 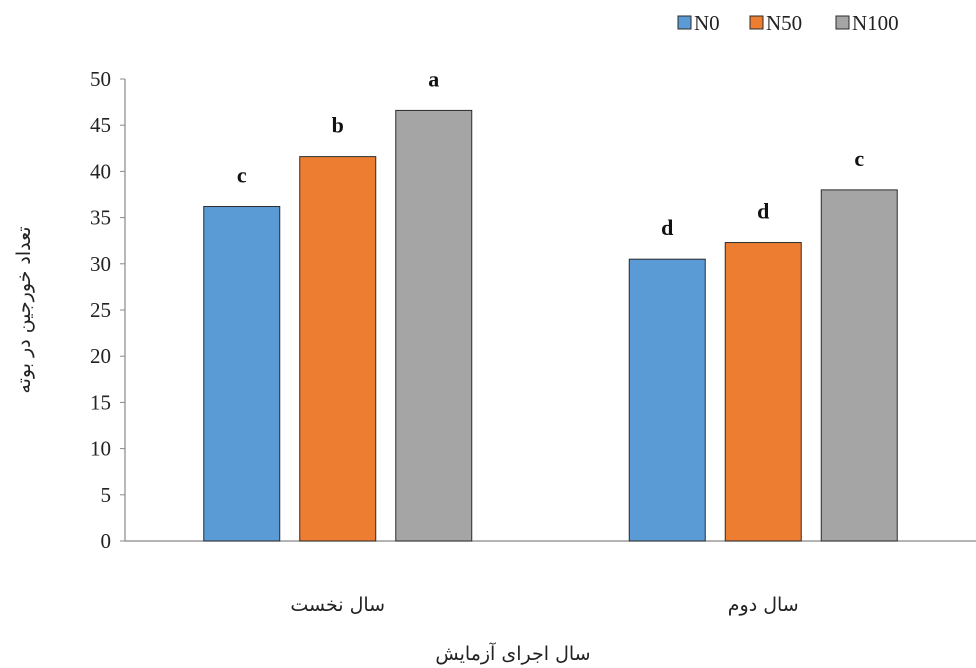 I want to click on legend-item-n0: N0, so click(x=698, y=23).